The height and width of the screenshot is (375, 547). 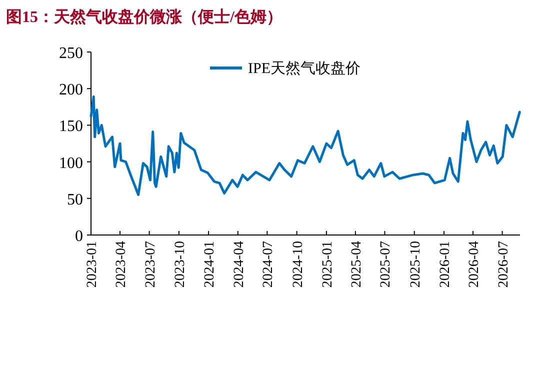 I want to click on y-tick-label: 0, so click(x=79, y=236).